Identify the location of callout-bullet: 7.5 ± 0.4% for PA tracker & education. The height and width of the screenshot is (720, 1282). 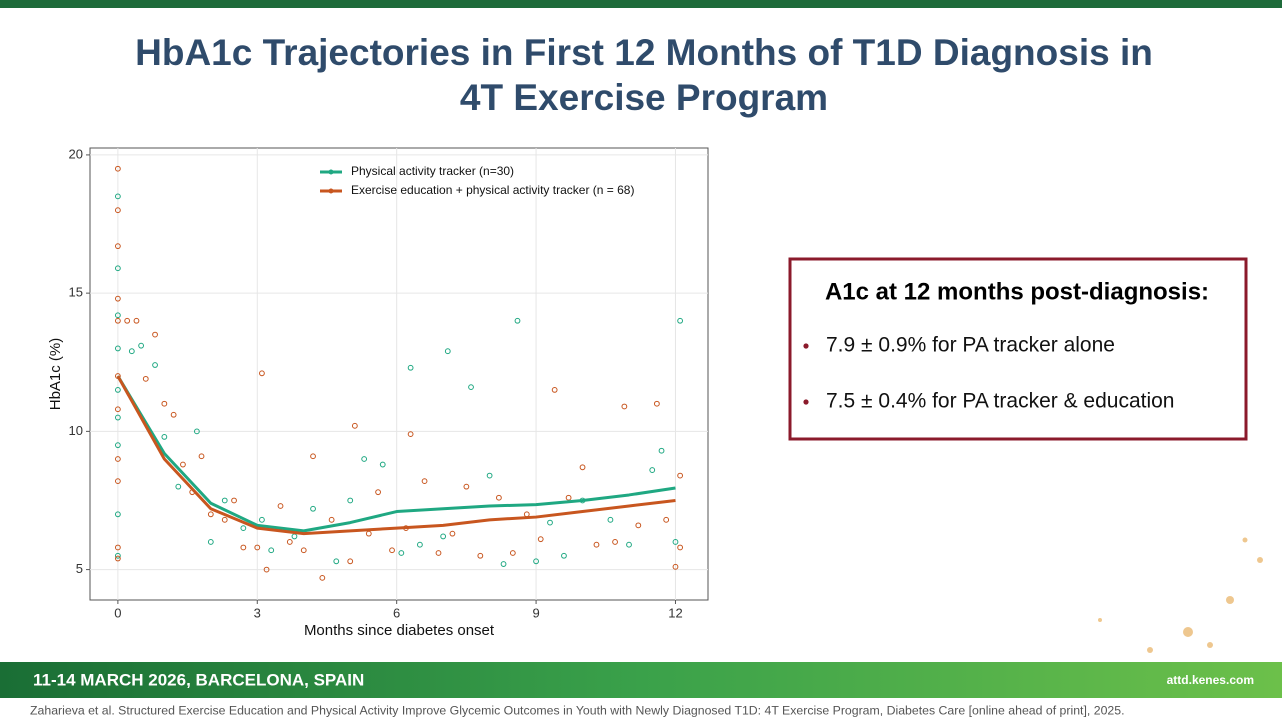
(1000, 401).